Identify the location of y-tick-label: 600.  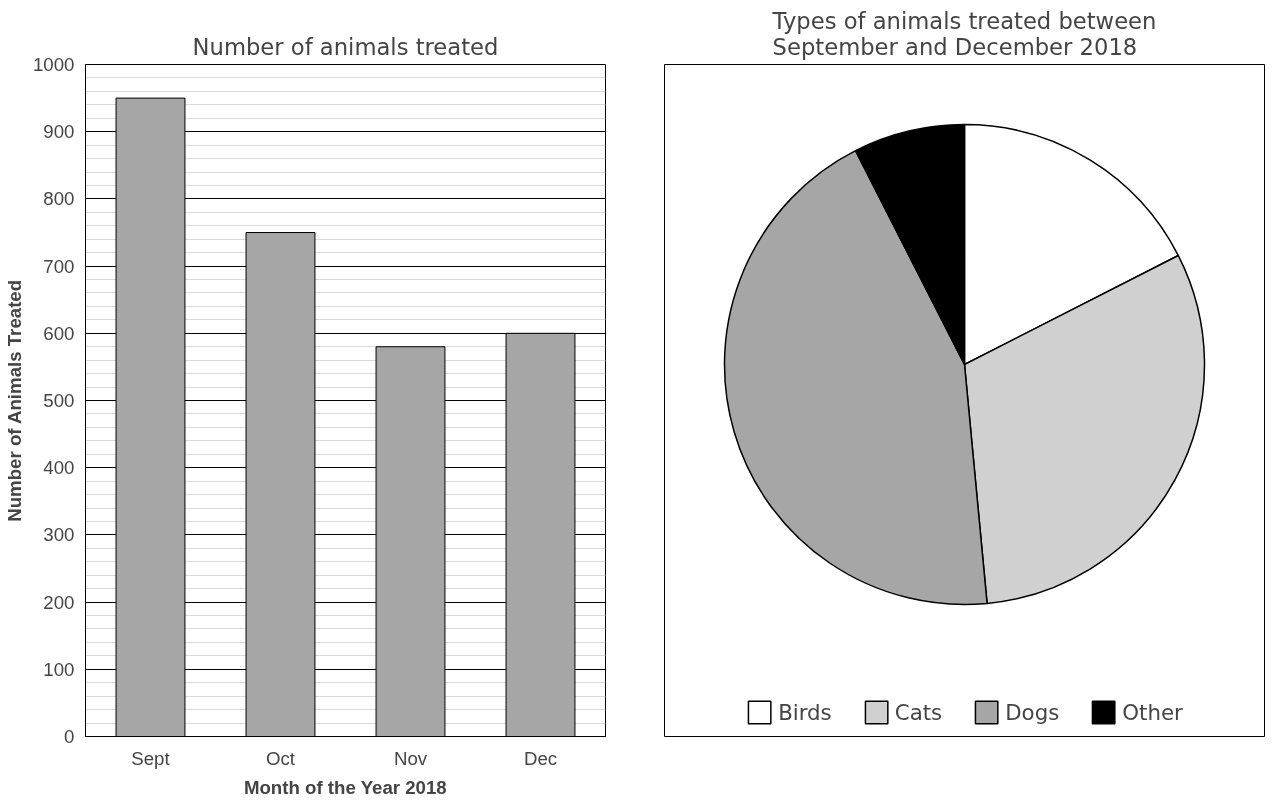
(59, 333).